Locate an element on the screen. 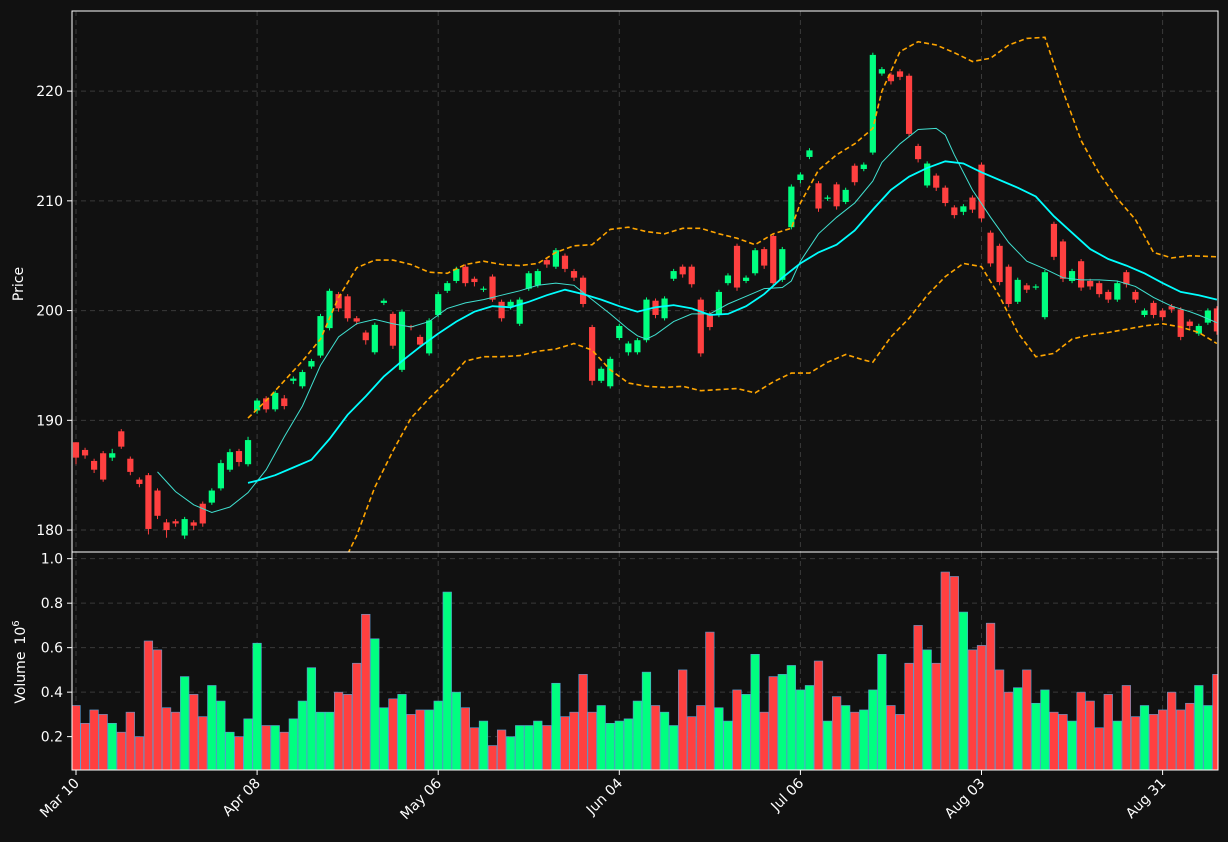  price-y-tick-label: 220 is located at coordinates (49, 92).